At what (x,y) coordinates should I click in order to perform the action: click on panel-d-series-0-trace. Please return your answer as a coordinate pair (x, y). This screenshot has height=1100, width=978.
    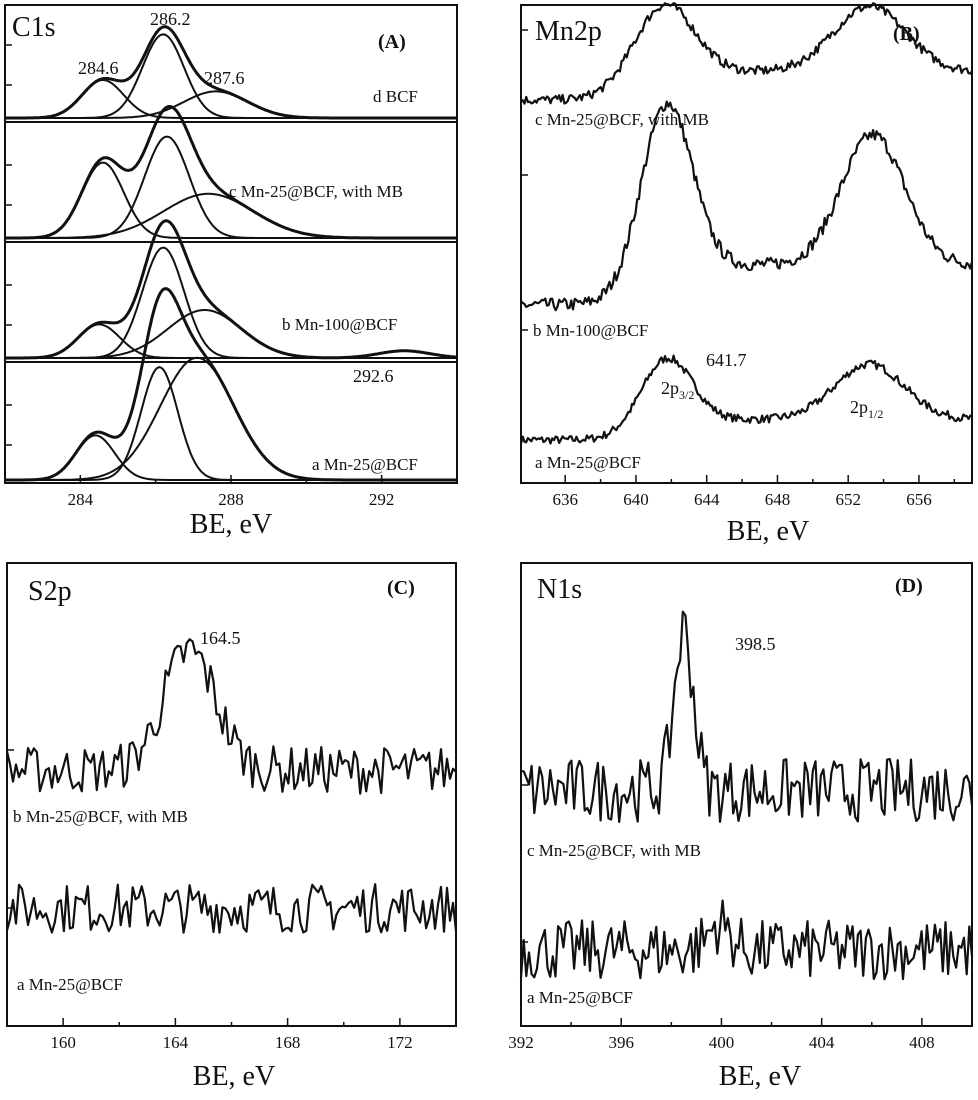
    Looking at the image, I should click on (746, 940).